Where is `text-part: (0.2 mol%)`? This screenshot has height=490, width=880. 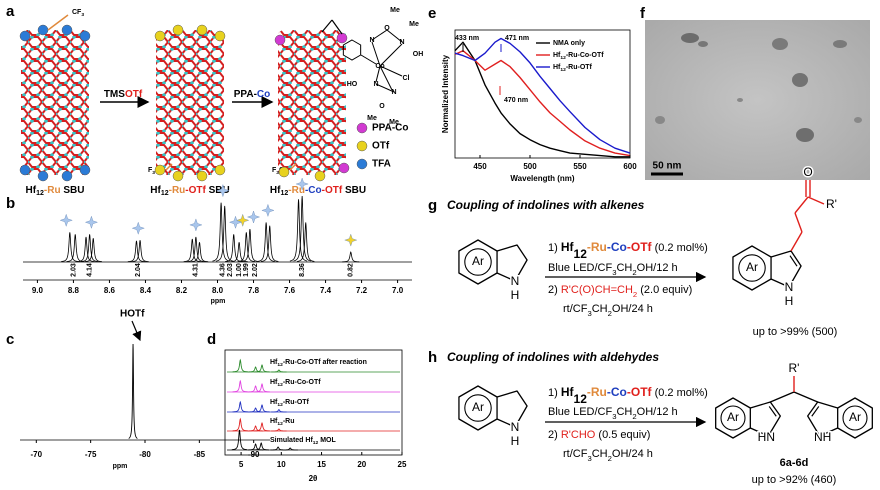 text-part: (0.2 mol%) is located at coordinates (680, 393).